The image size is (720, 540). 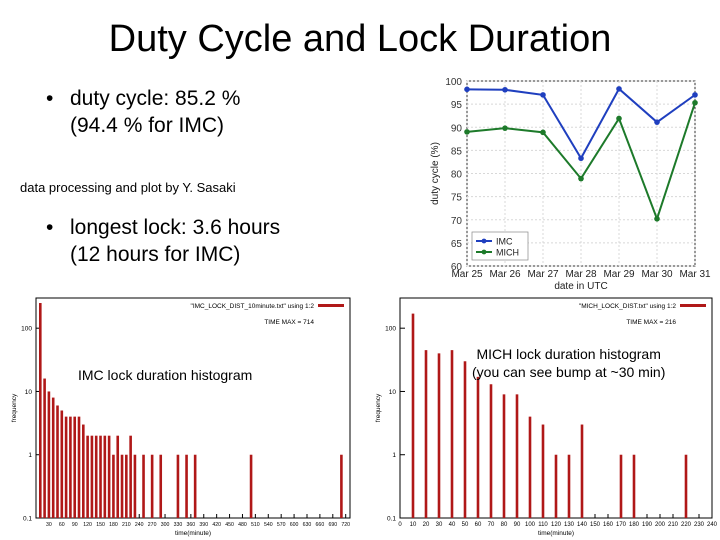 What do you see at coordinates (457, 105) in the screenshot?
I see `y-tick-label: 95` at bounding box center [457, 105].